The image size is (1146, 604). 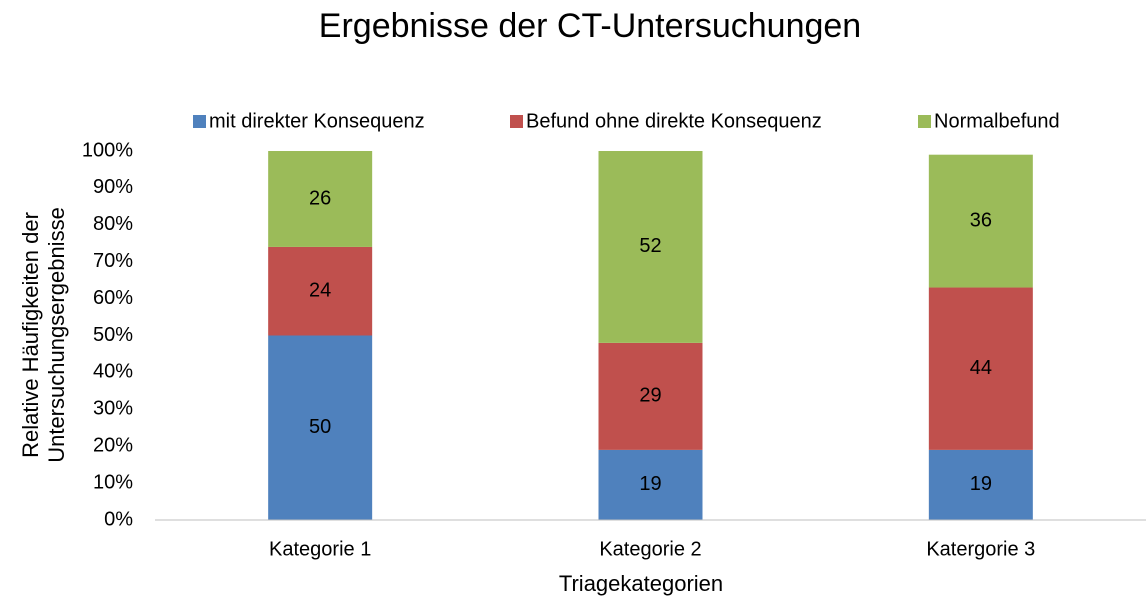 What do you see at coordinates (118, 519) in the screenshot?
I see `y-tick-label: 0%` at bounding box center [118, 519].